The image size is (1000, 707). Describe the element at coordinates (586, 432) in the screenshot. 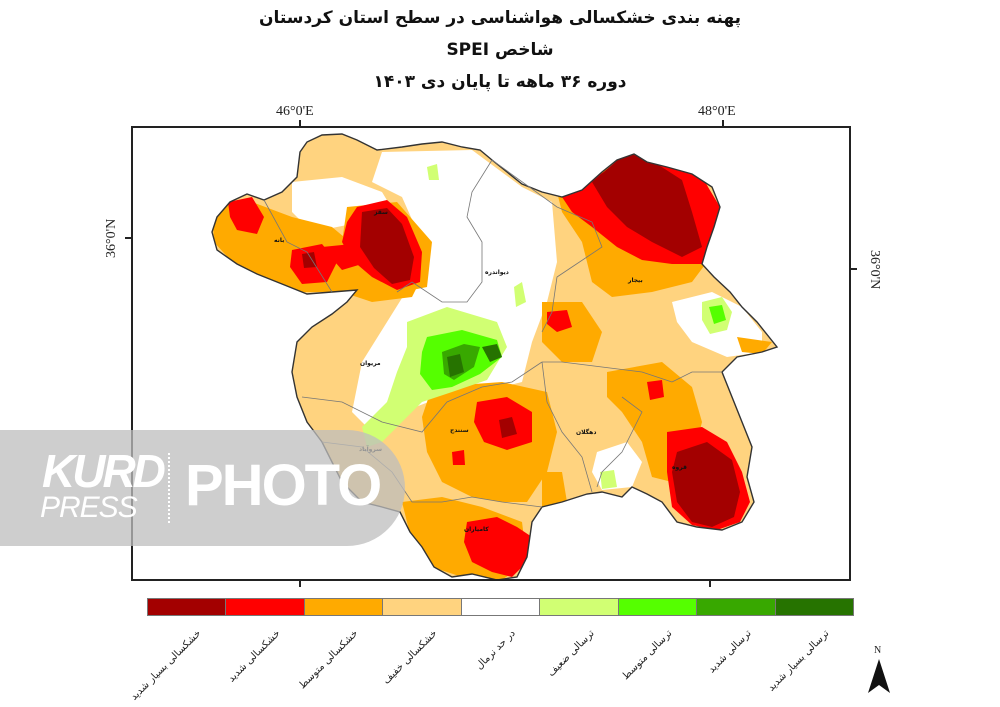

I see `city-dehgolan: دهگلان` at that location.